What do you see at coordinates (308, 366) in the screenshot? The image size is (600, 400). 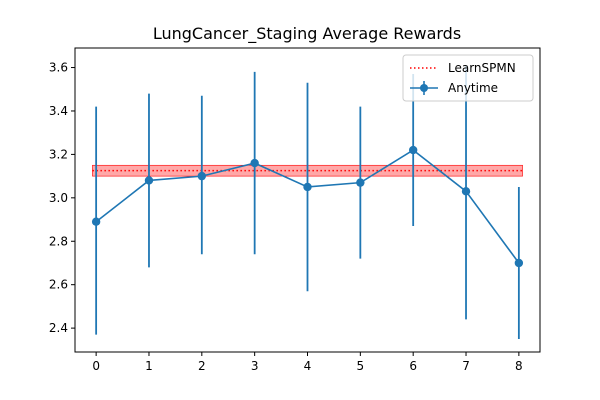 I see `x-tick-label: 4` at bounding box center [308, 366].